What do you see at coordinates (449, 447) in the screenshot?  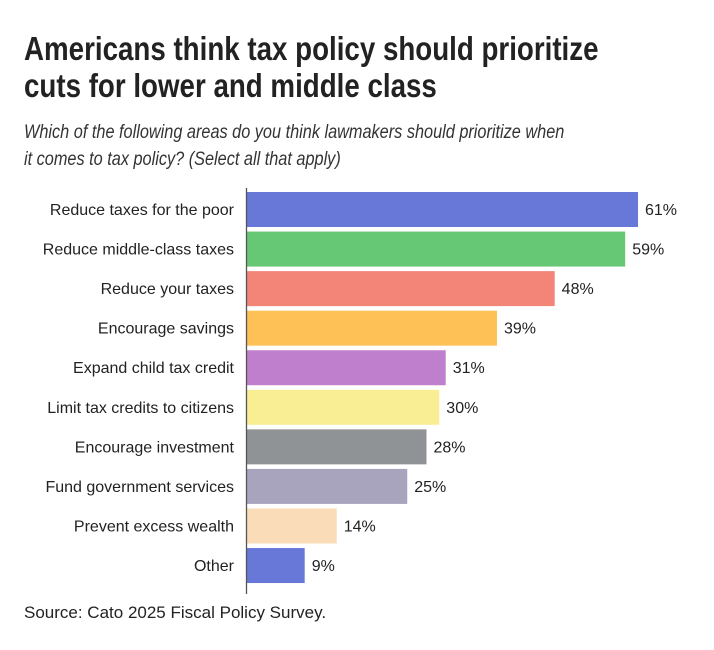 I see `value-label-7: 28%` at bounding box center [449, 447].